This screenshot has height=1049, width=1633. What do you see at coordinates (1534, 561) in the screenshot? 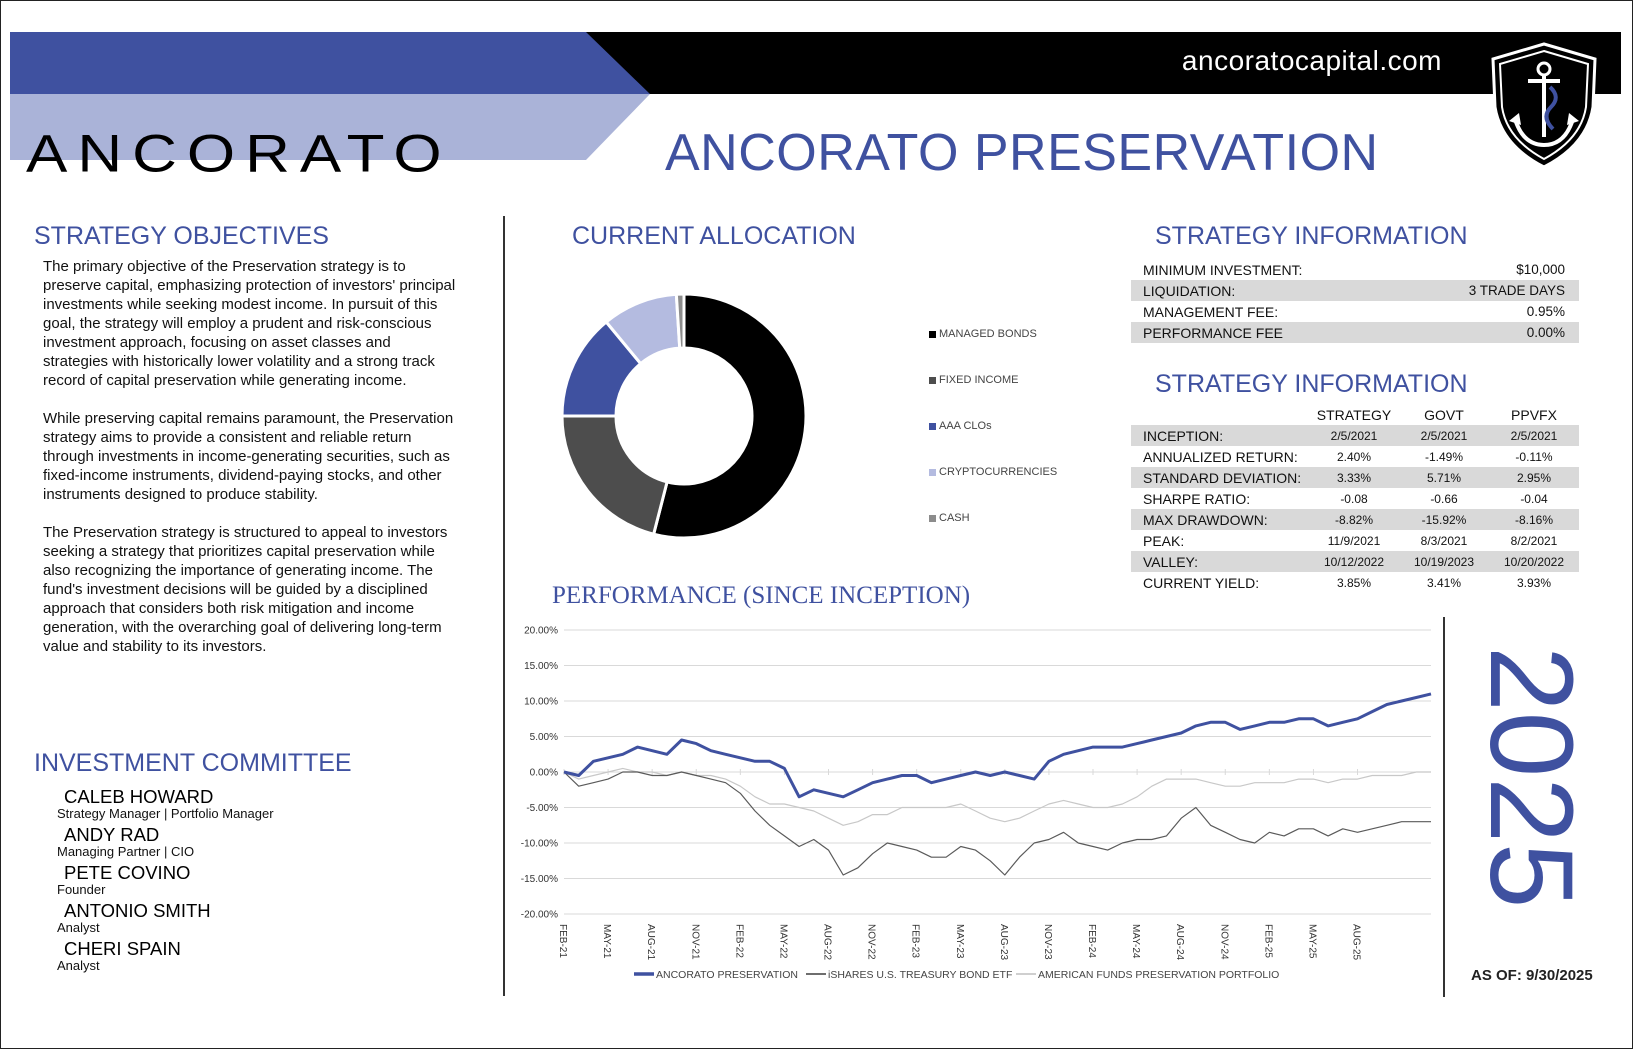
I see `stats-value: 10/20/2022` at bounding box center [1534, 561].